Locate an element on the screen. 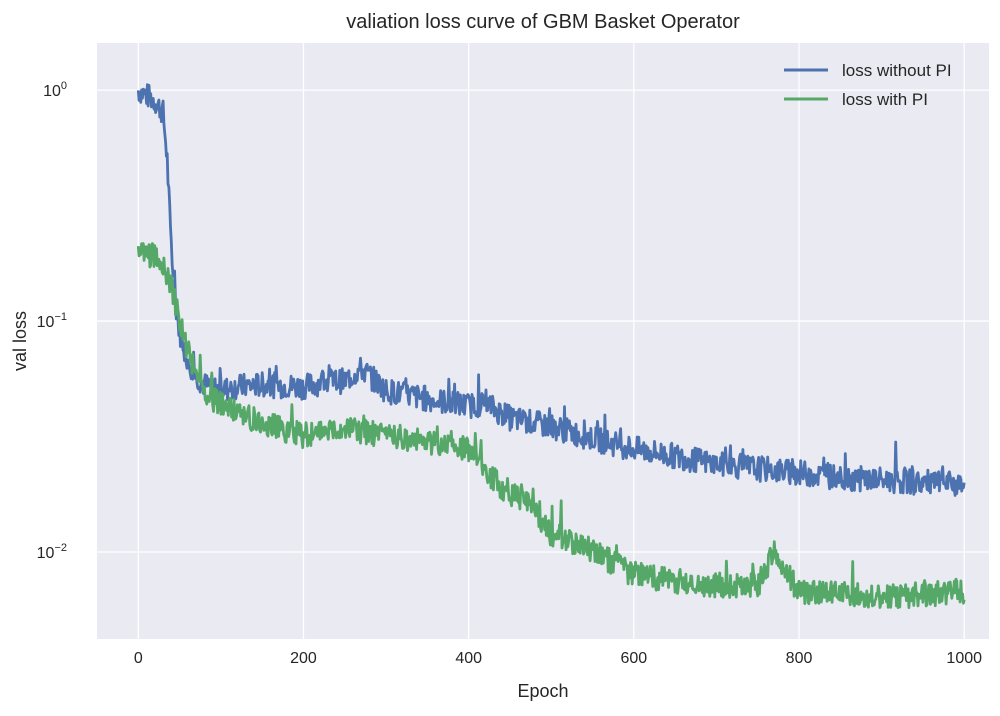 The width and height of the screenshot is (1000, 716). x-tick-label: 200 is located at coordinates (303, 658).